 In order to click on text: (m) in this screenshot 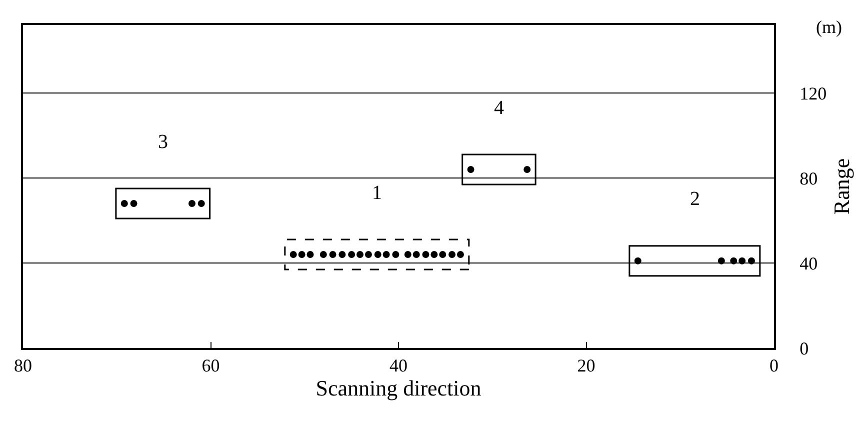, I will do `click(829, 27)`.